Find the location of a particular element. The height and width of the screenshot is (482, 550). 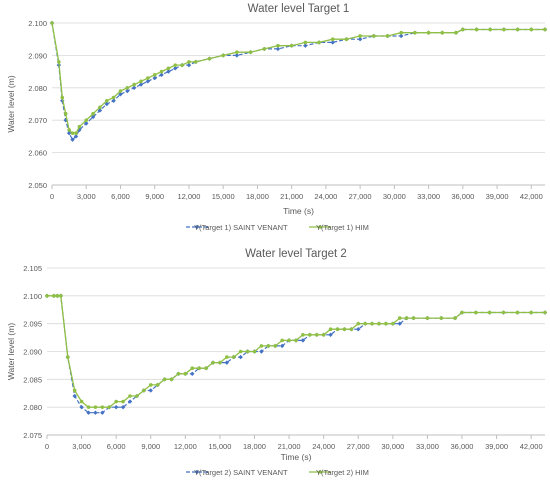

legend-label: Y(Target 1) HIM is located at coordinates (342, 227).